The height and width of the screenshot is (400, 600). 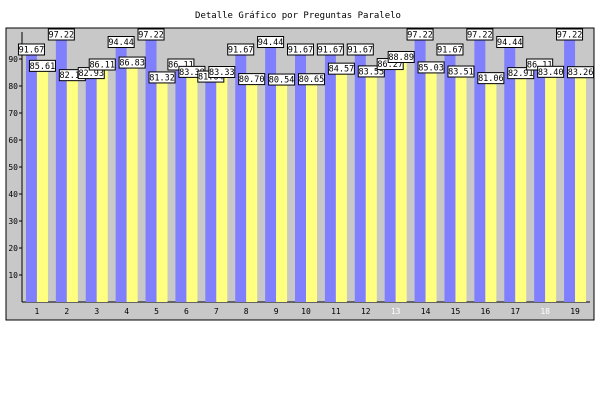 What do you see at coordinates (96, 311) in the screenshot?
I see `x-tick-label: 3` at bounding box center [96, 311].